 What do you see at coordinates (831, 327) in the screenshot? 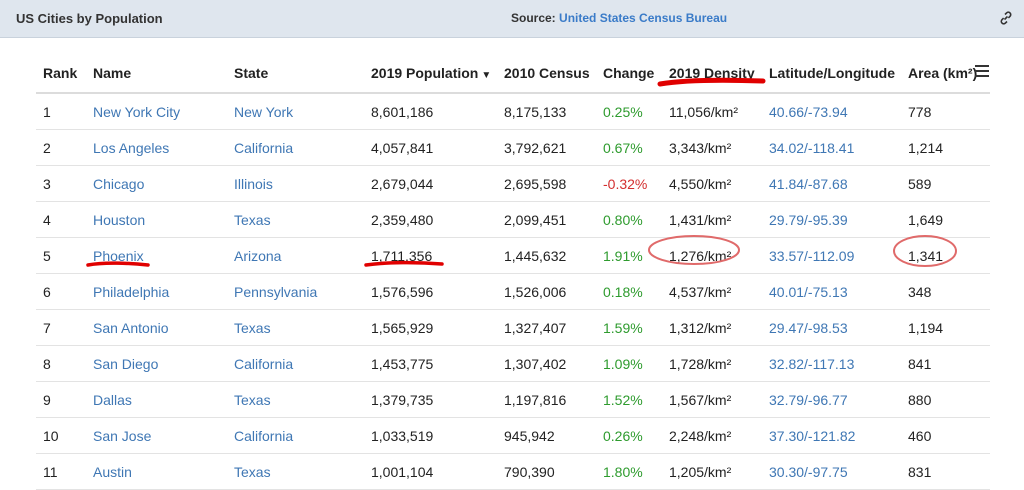
I see `lat-long-link: 29.47/-98.53` at bounding box center [831, 327].